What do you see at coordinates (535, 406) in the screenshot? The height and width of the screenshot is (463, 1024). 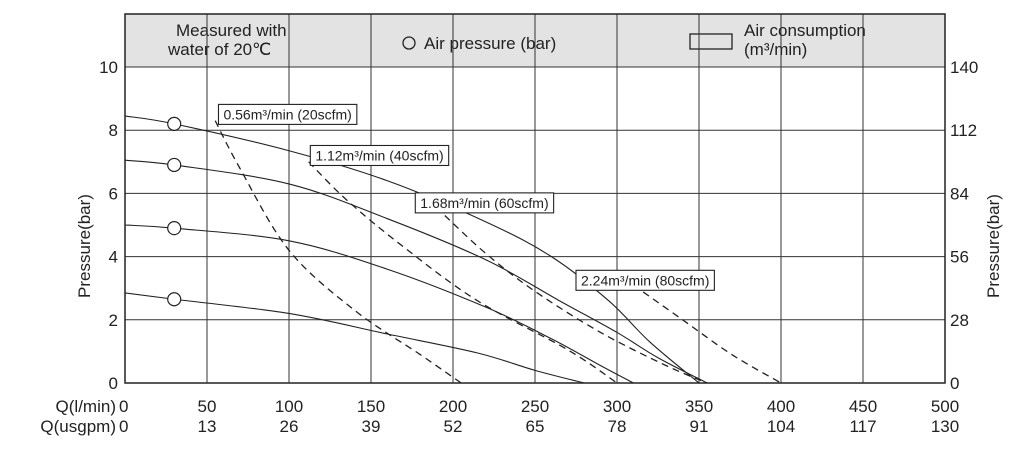 I see `x-primary-tick-label: 250` at bounding box center [535, 406].